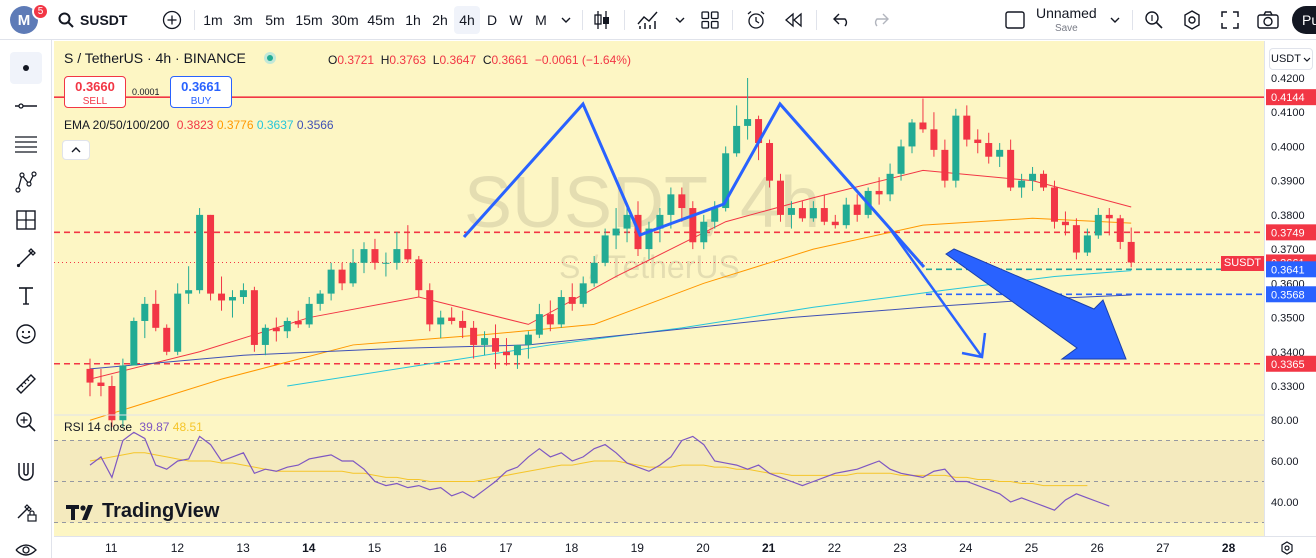 The height and width of the screenshot is (558, 1316). Describe the element at coordinates (161, 511) in the screenshot. I see `brand-name: TradingView` at that location.